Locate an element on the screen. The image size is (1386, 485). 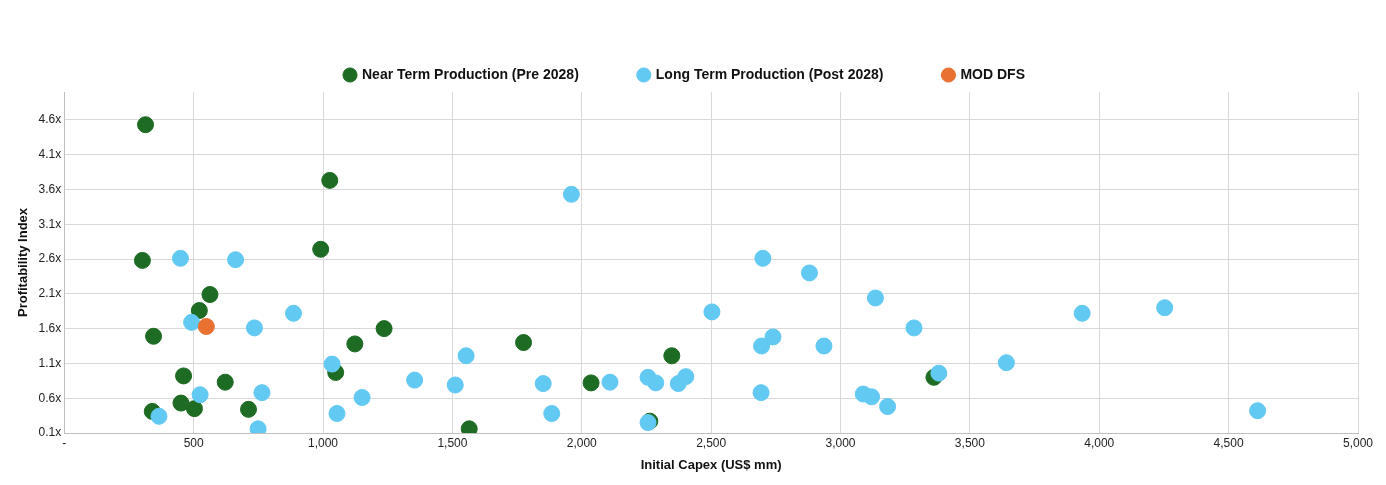
x-tick-label: - is located at coordinates (64, 442).